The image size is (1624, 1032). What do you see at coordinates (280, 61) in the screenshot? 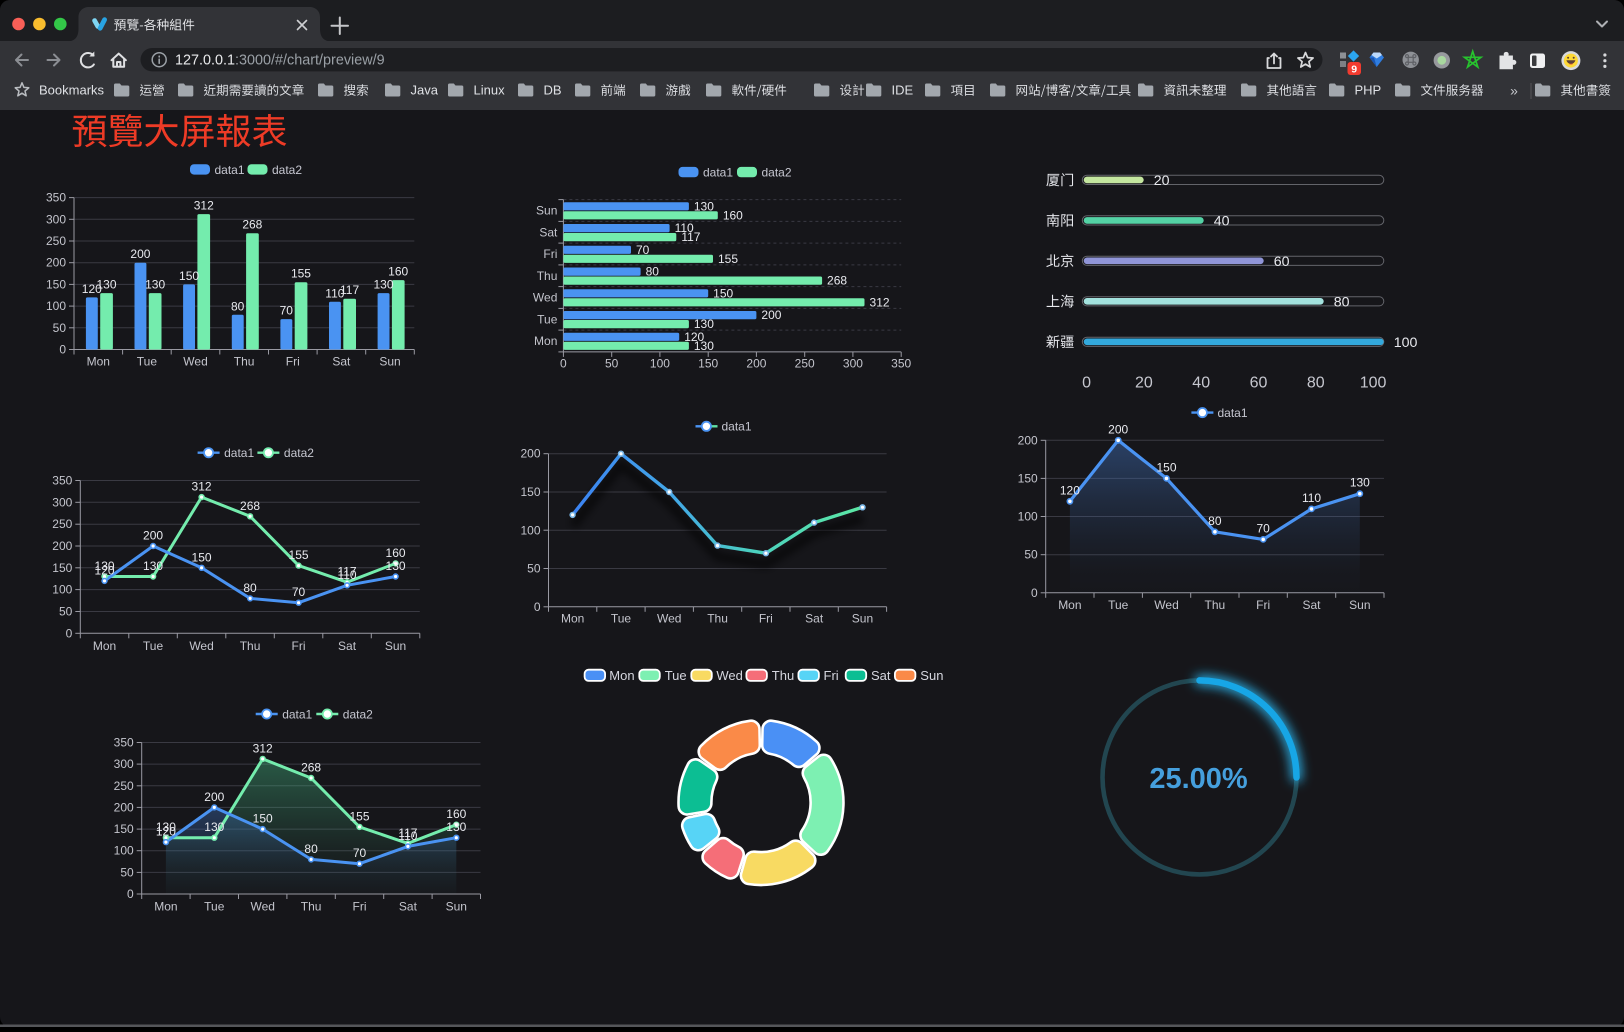
I see `svg-text:127.0.0.1:3000/#/chart/preview: 127.0.0.1:3000/#/chart/preview/9` at bounding box center [280, 61].